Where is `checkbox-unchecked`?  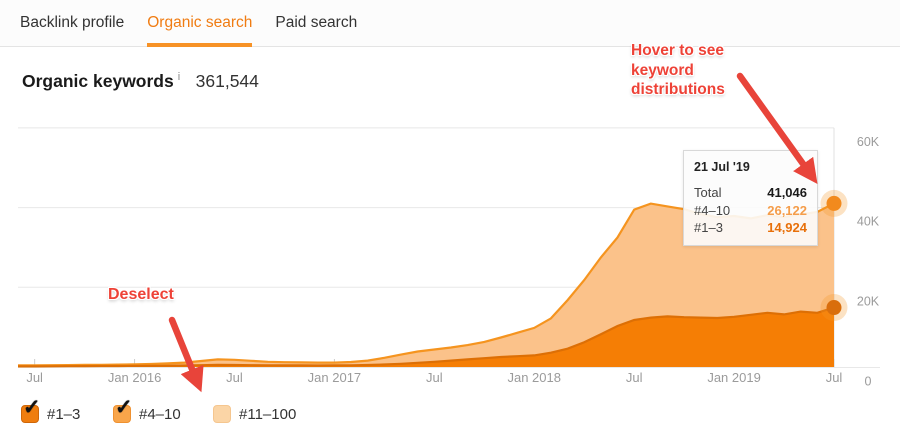
checkbox-unchecked is located at coordinates (222, 414).